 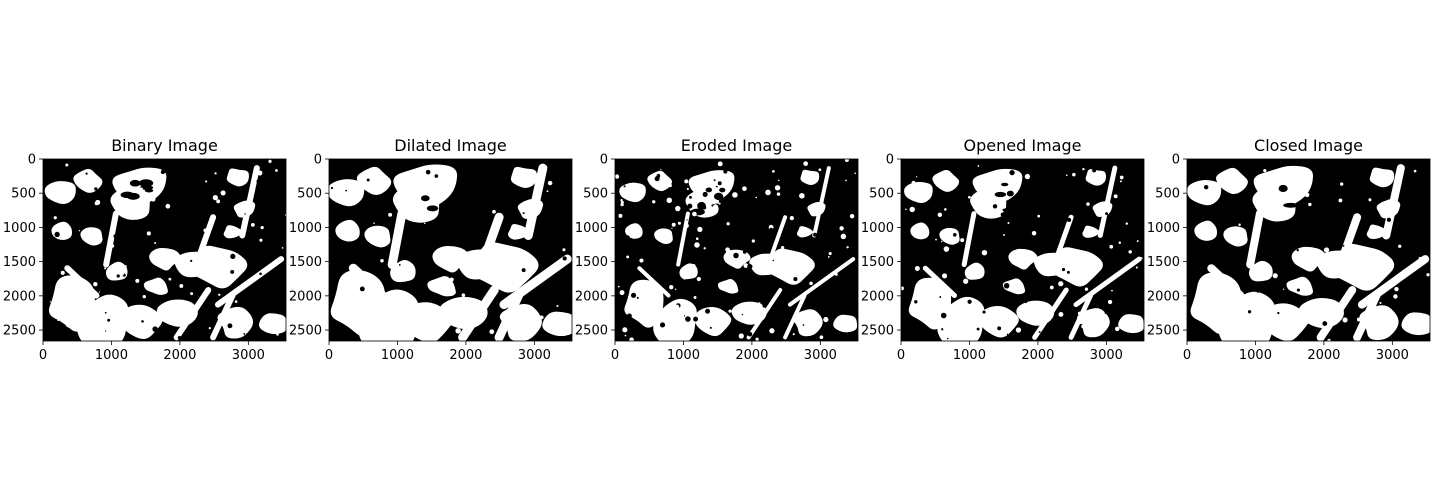 I want to click on y-tick-label: 500, so click(x=595, y=194).